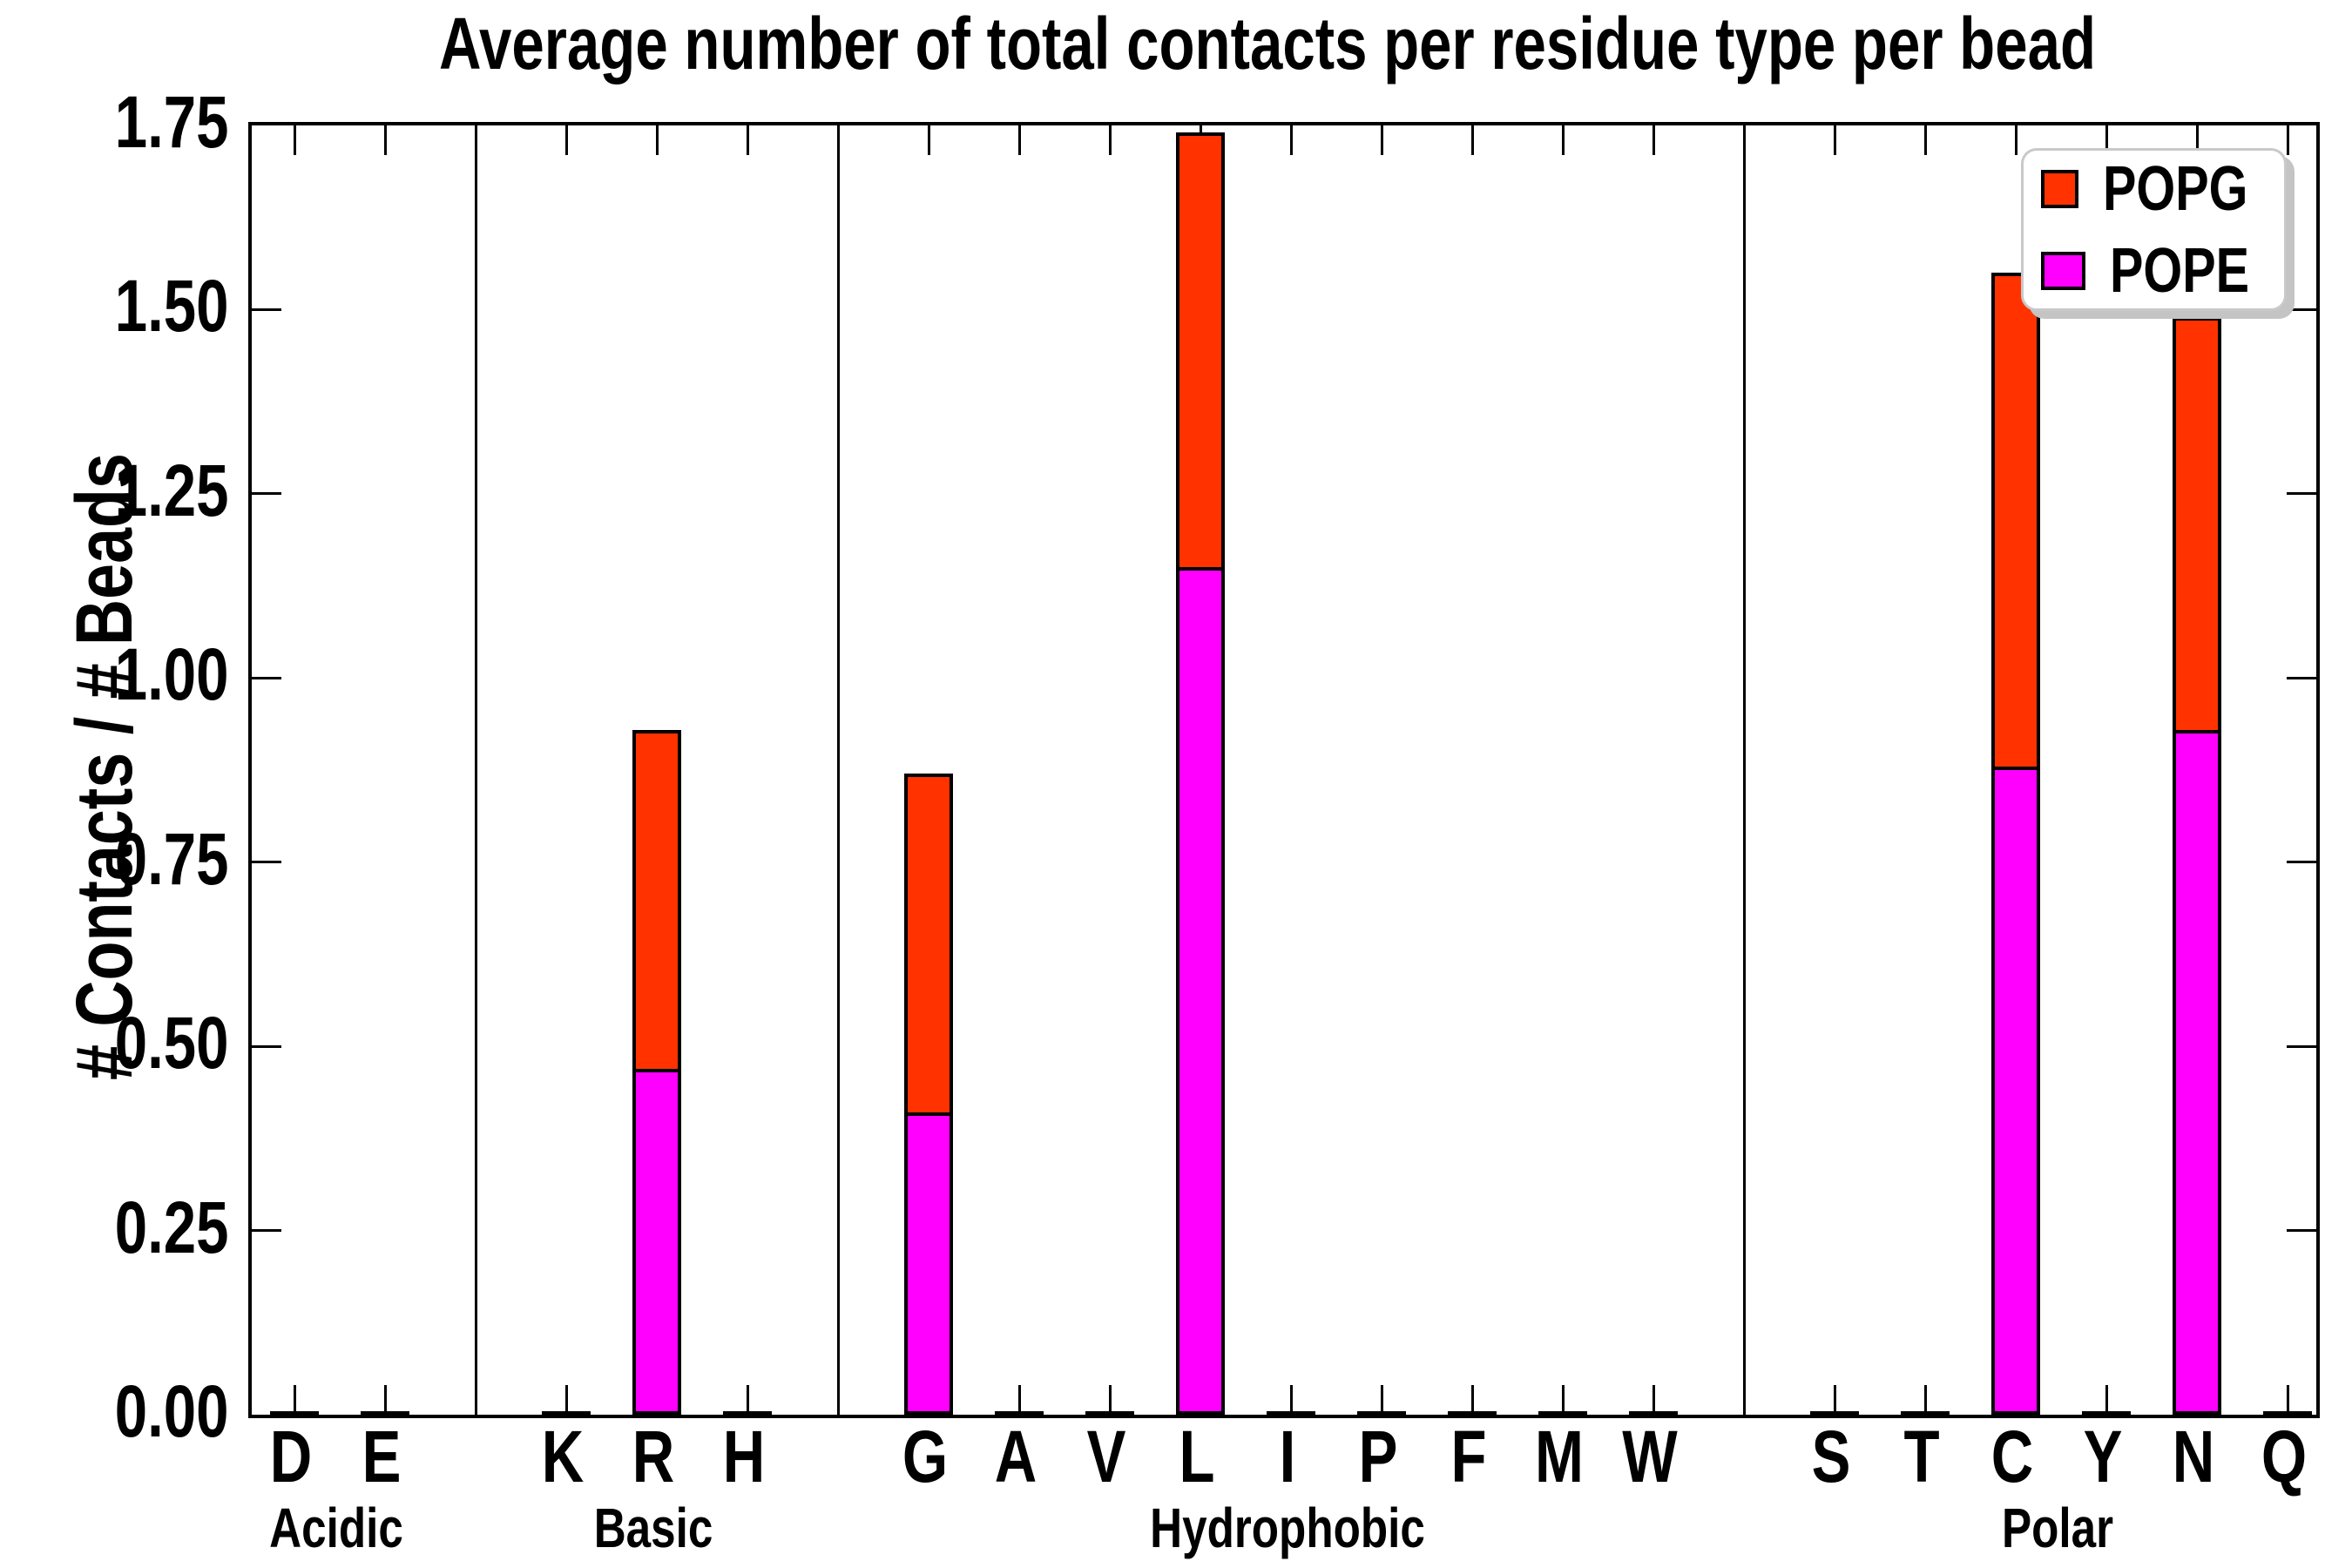 The image size is (2352, 1568). I want to click on legend-label-pope: POPE, so click(2179, 270).